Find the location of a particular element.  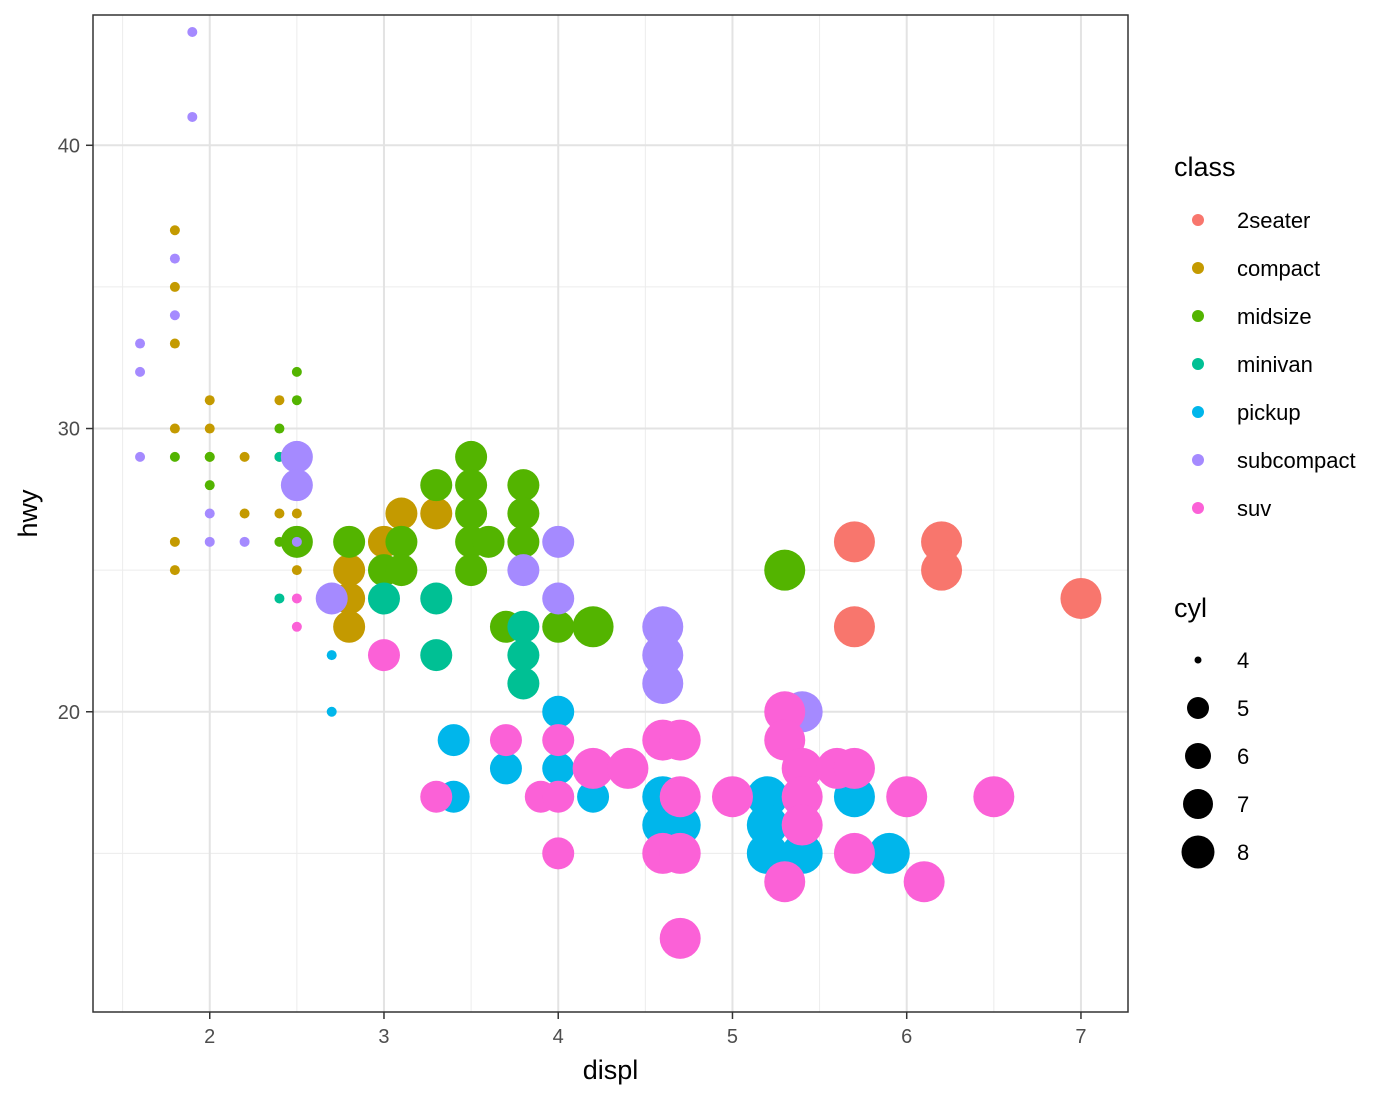

size-legend-item-6: 6 is located at coordinates (1217, 756).